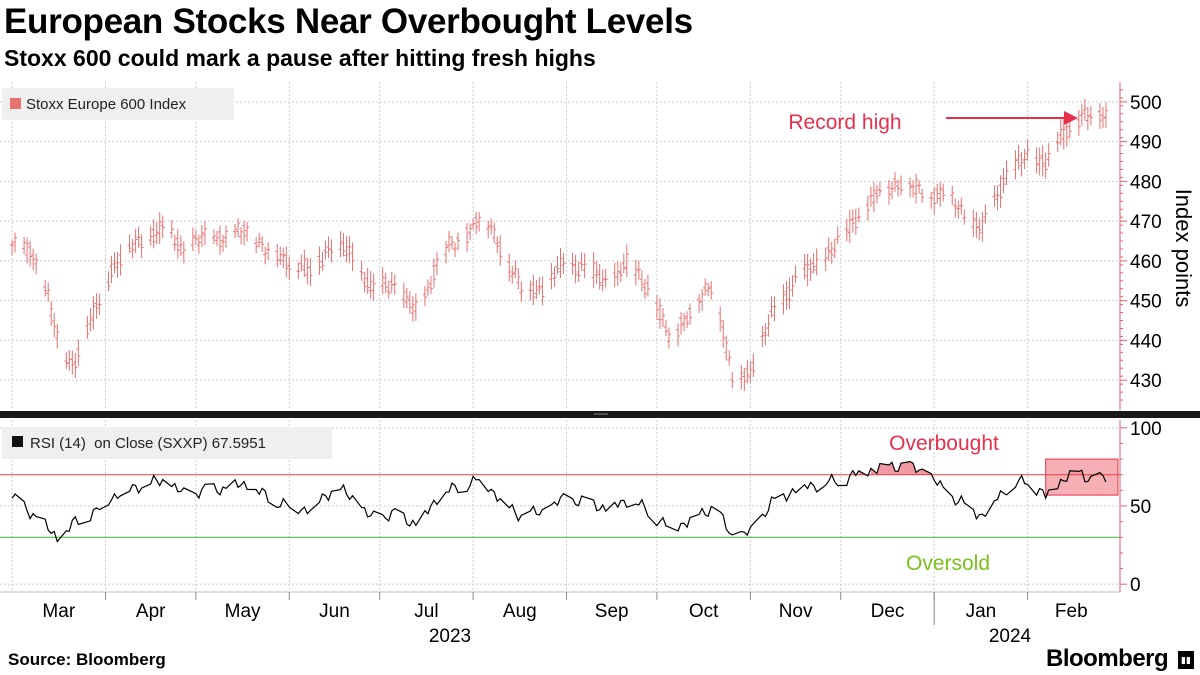 The image size is (1200, 675). What do you see at coordinates (1071, 611) in the screenshot?
I see `x-tick-label-feb: Feb` at bounding box center [1071, 611].